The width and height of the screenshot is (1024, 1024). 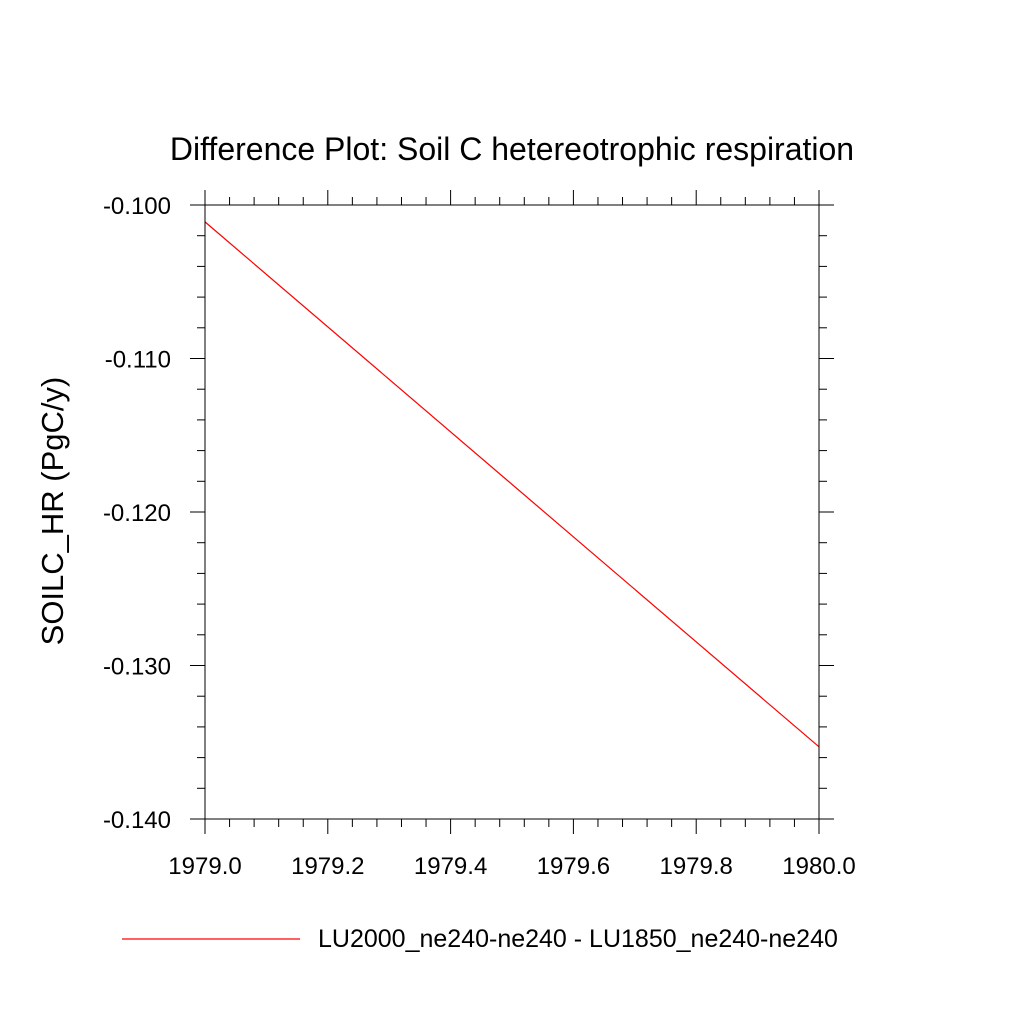 I want to click on x-tick-label: 1979.0, so click(x=204, y=866).